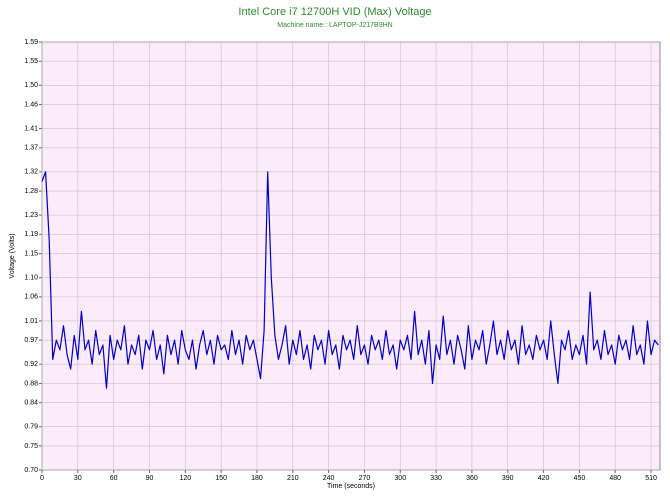 The width and height of the screenshot is (670, 502). What do you see at coordinates (334, 12) in the screenshot?
I see `chart-title: Intel Core i7 12700H VID (Max) Voltage` at bounding box center [334, 12].